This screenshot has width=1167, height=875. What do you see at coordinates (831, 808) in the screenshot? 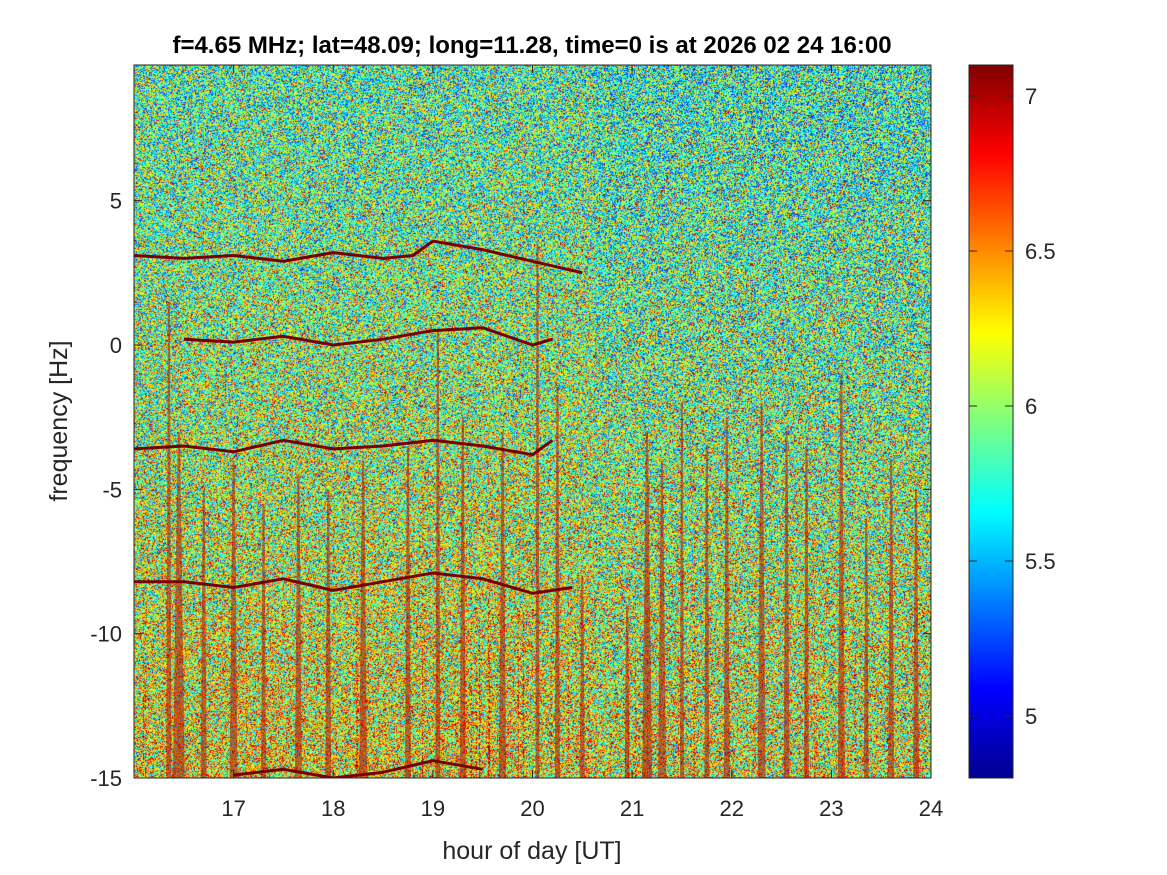
I see `x-tick-label: 23` at bounding box center [831, 808].